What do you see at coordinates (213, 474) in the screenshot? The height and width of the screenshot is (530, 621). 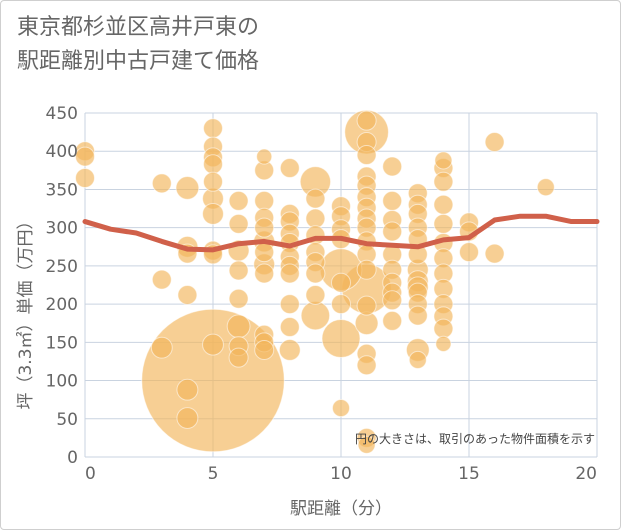 I see `x-tick-label: 5` at bounding box center [213, 474].